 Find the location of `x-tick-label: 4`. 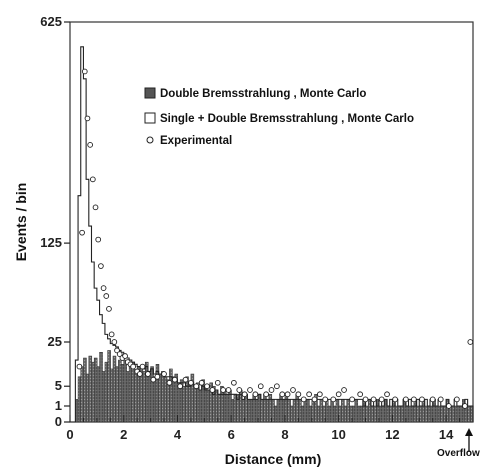

x-tick-label: 4 is located at coordinates (178, 434).